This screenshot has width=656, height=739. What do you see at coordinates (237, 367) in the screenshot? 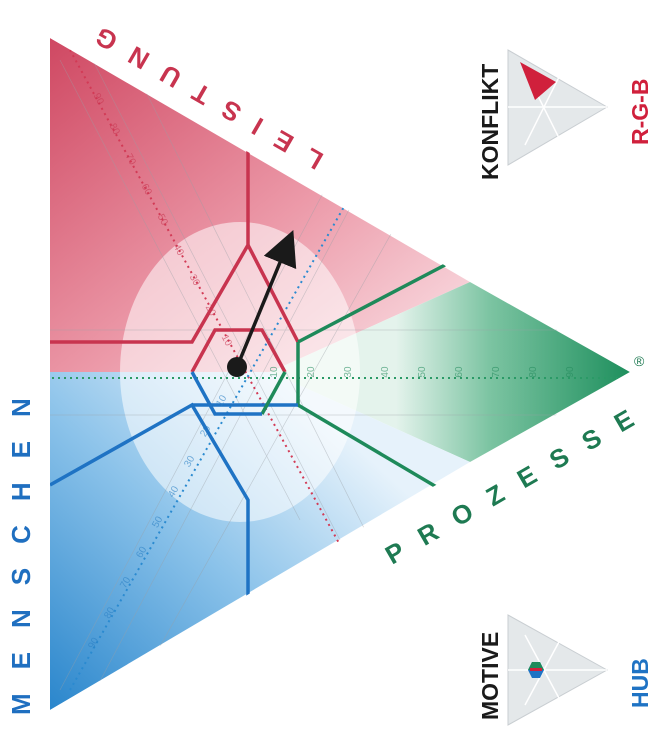
I see `center-dot` at bounding box center [237, 367].